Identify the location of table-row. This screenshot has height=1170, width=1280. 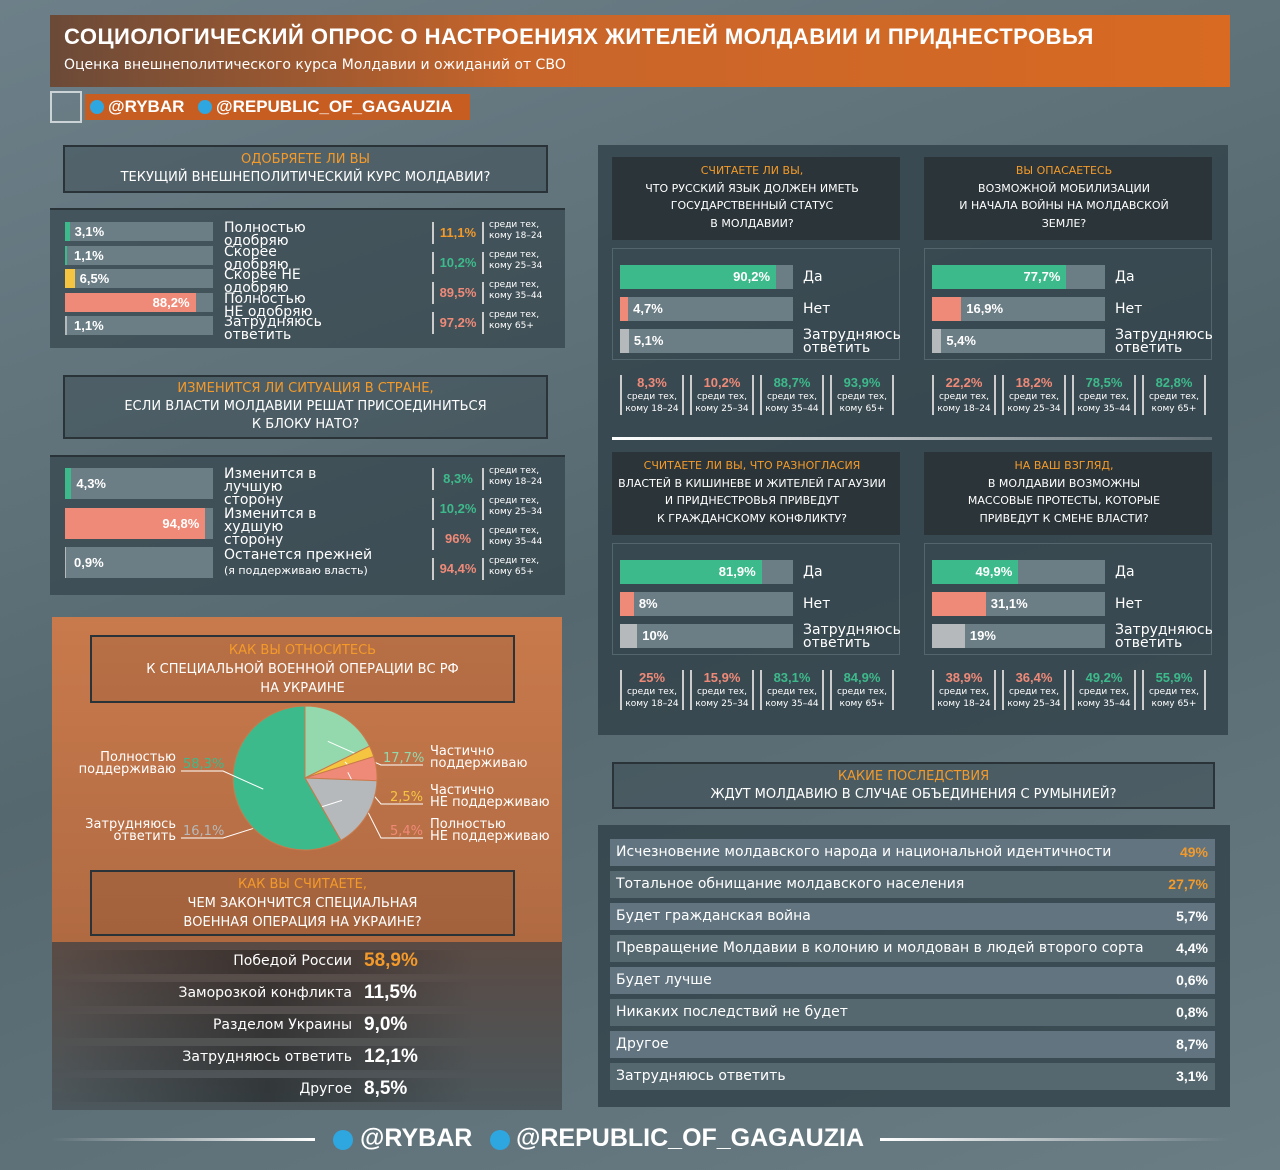
(912, 1012).